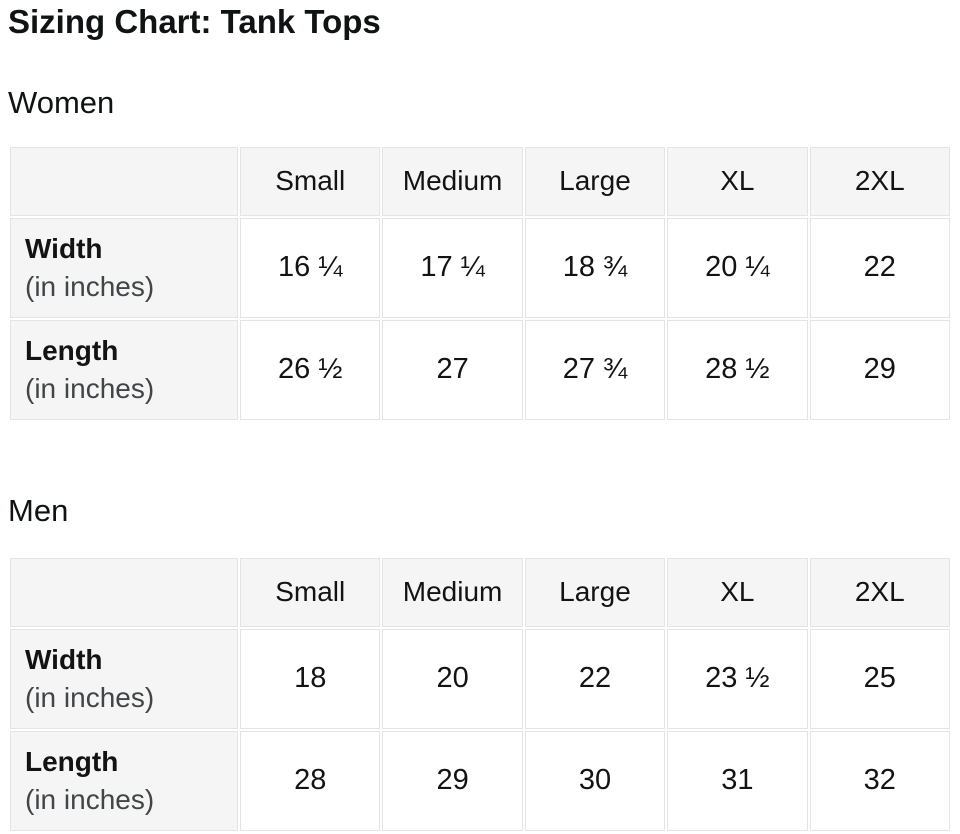  Describe the element at coordinates (310, 678) in the screenshot. I see `men-width-small: 18` at that location.